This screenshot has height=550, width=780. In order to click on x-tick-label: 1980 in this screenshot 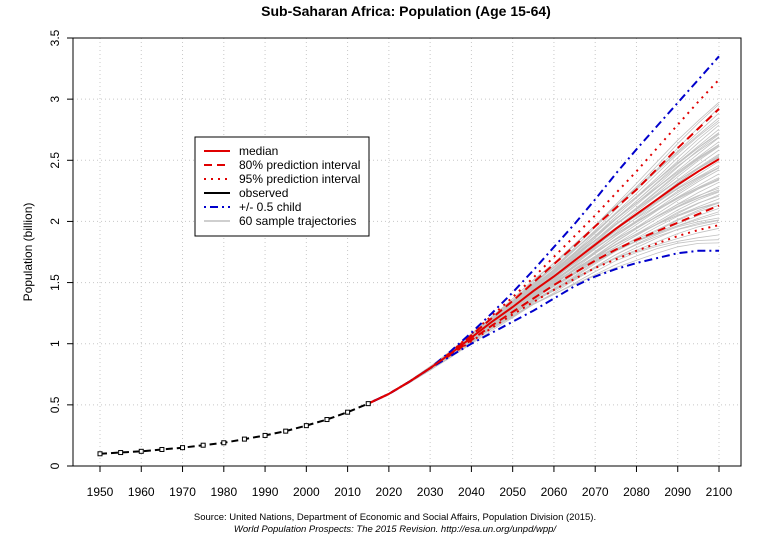, I will do `click(223, 492)`.